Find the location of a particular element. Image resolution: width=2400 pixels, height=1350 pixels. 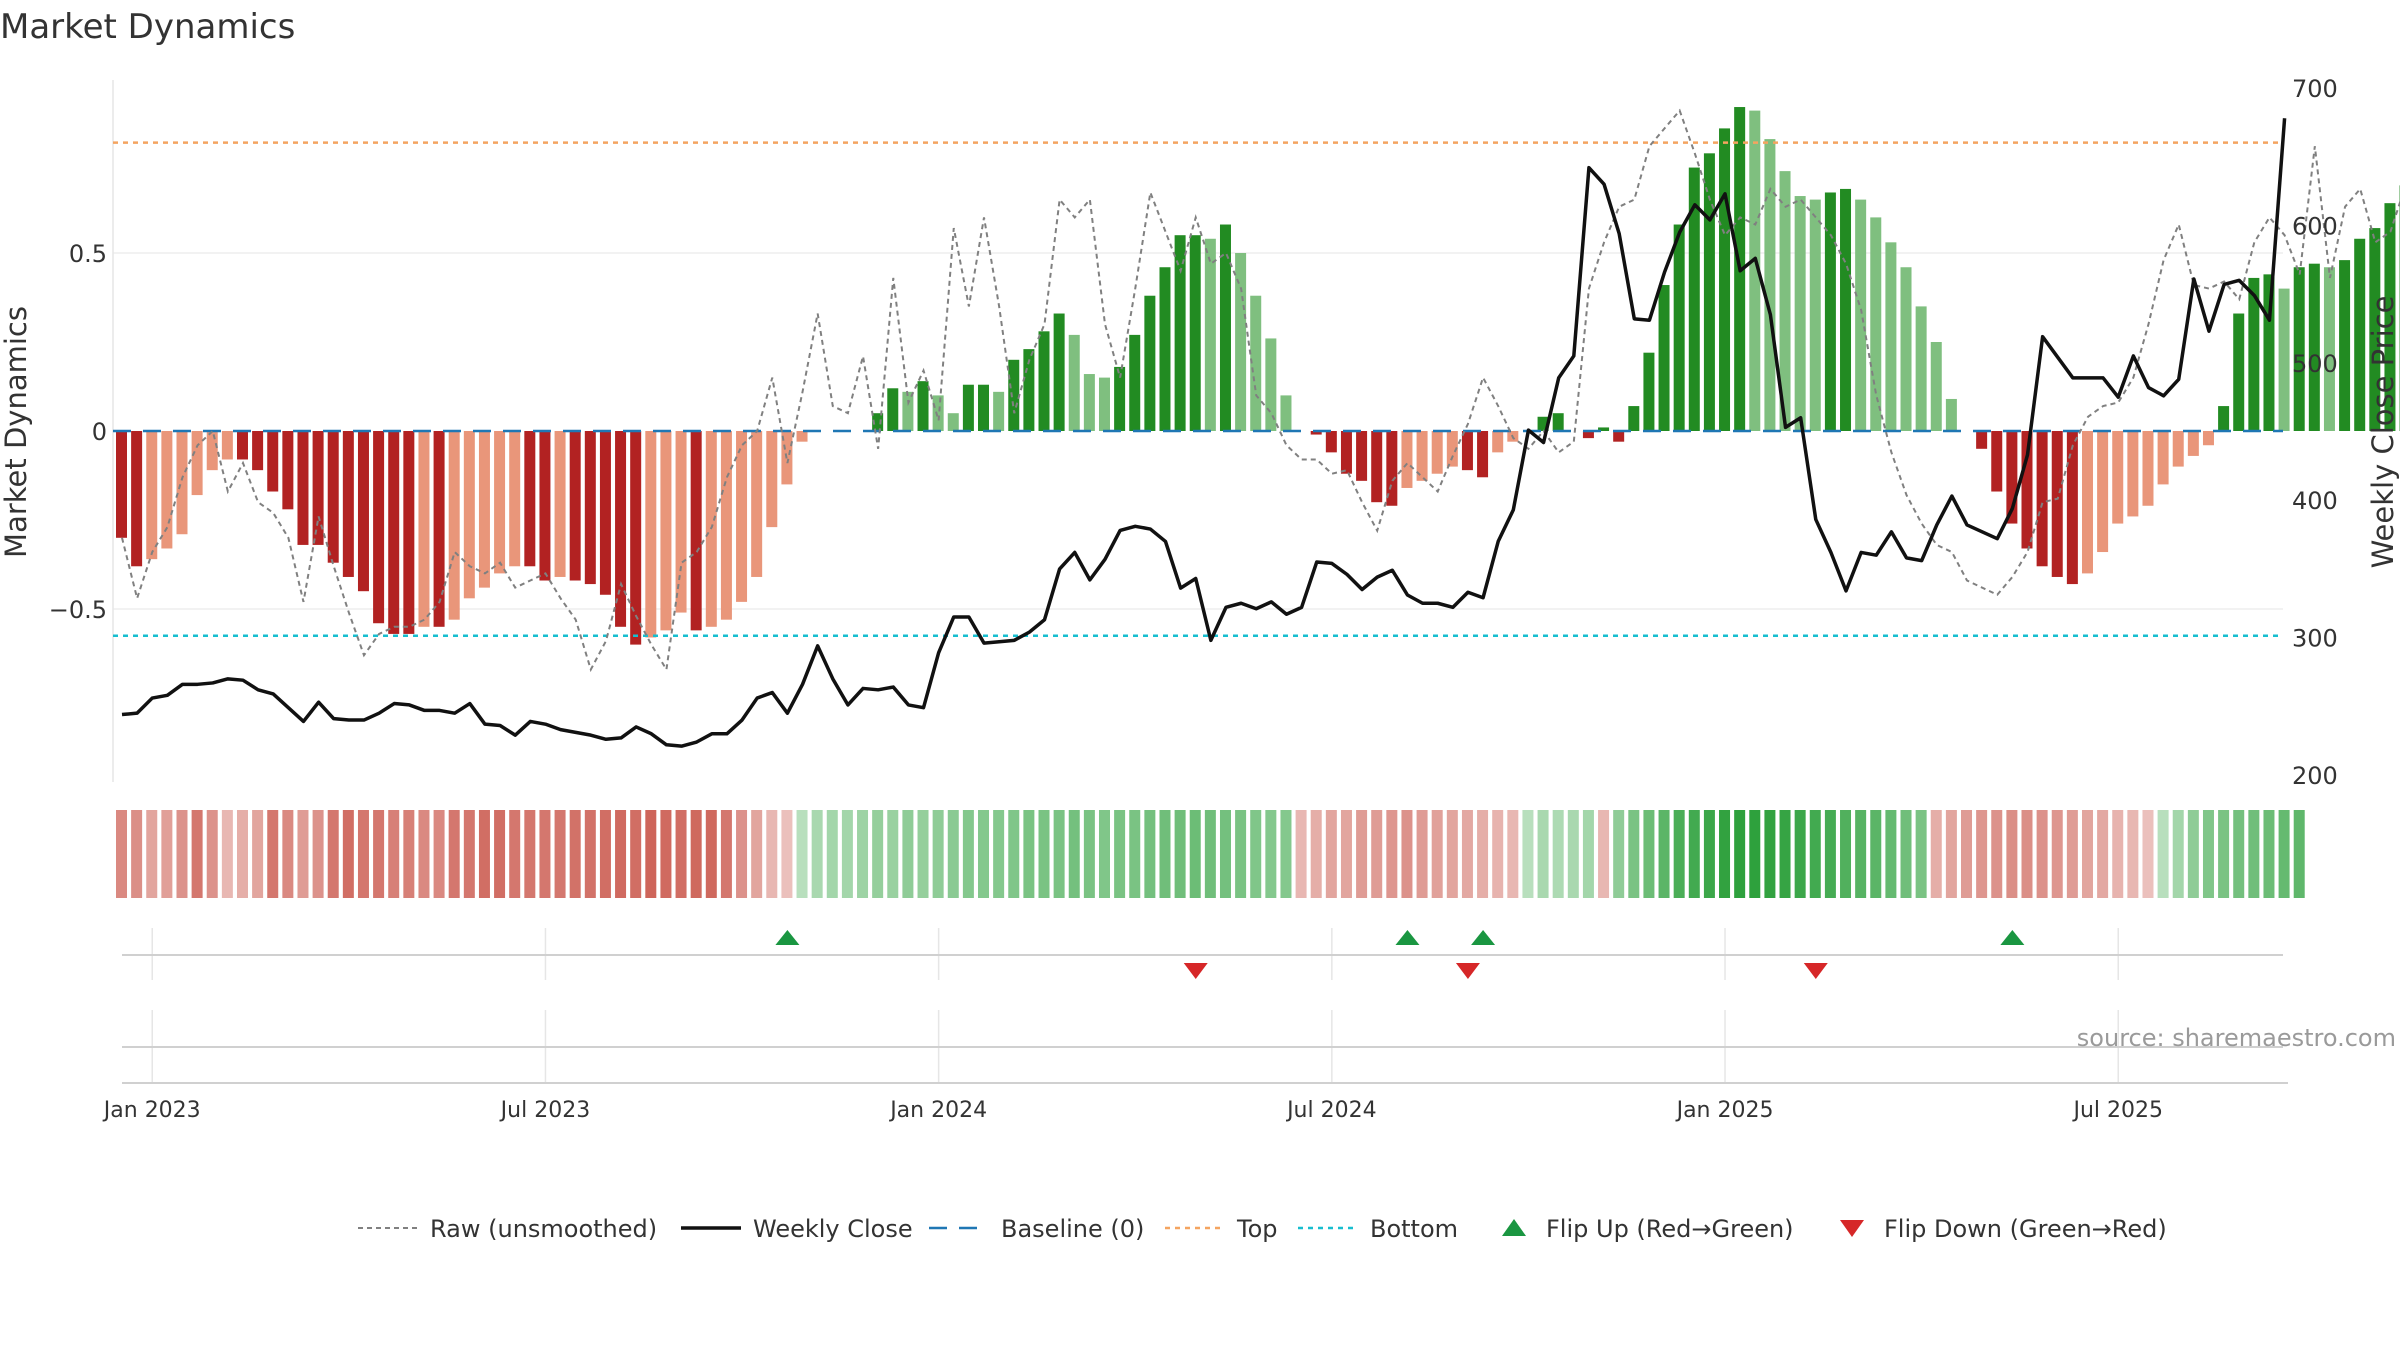

legend-label: Flip Down (Green→Red) is located at coordinates (2025, 1229).